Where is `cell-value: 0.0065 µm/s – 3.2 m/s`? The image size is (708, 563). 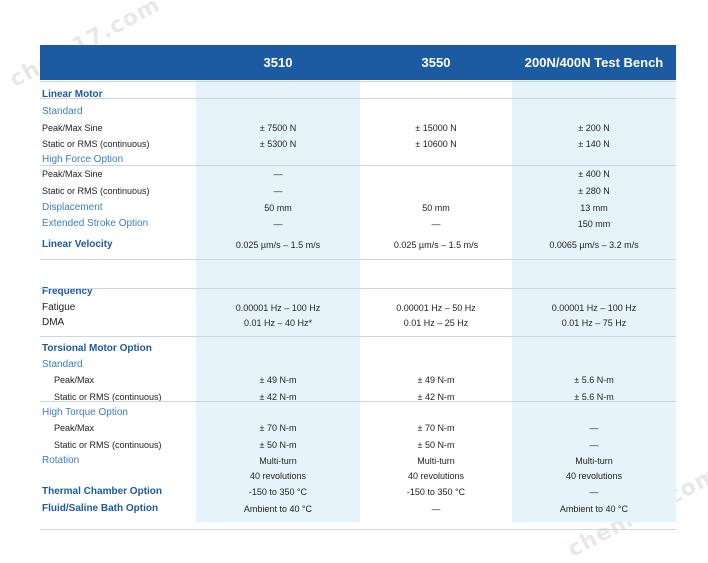 cell-value: 0.0065 µm/s – 3.2 m/s is located at coordinates (594, 245).